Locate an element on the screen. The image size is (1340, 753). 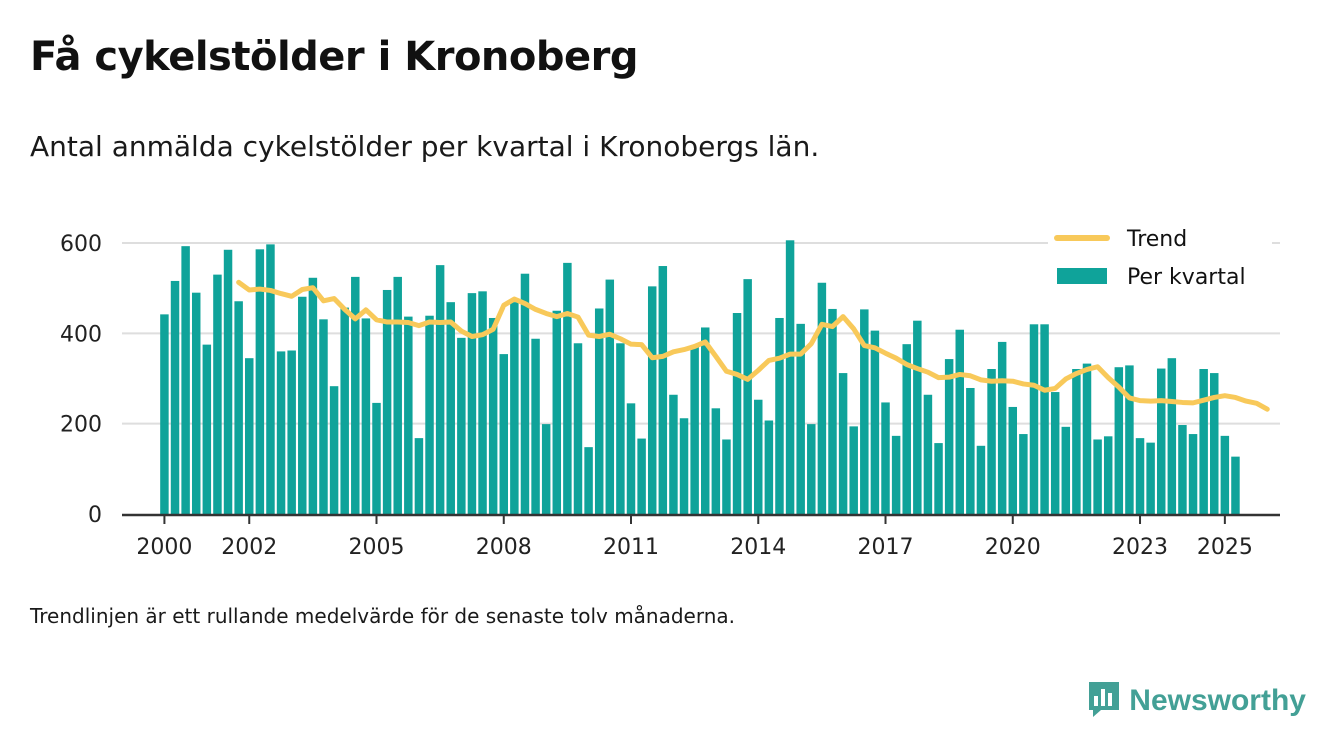
y-tick-label: 0 is located at coordinates (95, 515).